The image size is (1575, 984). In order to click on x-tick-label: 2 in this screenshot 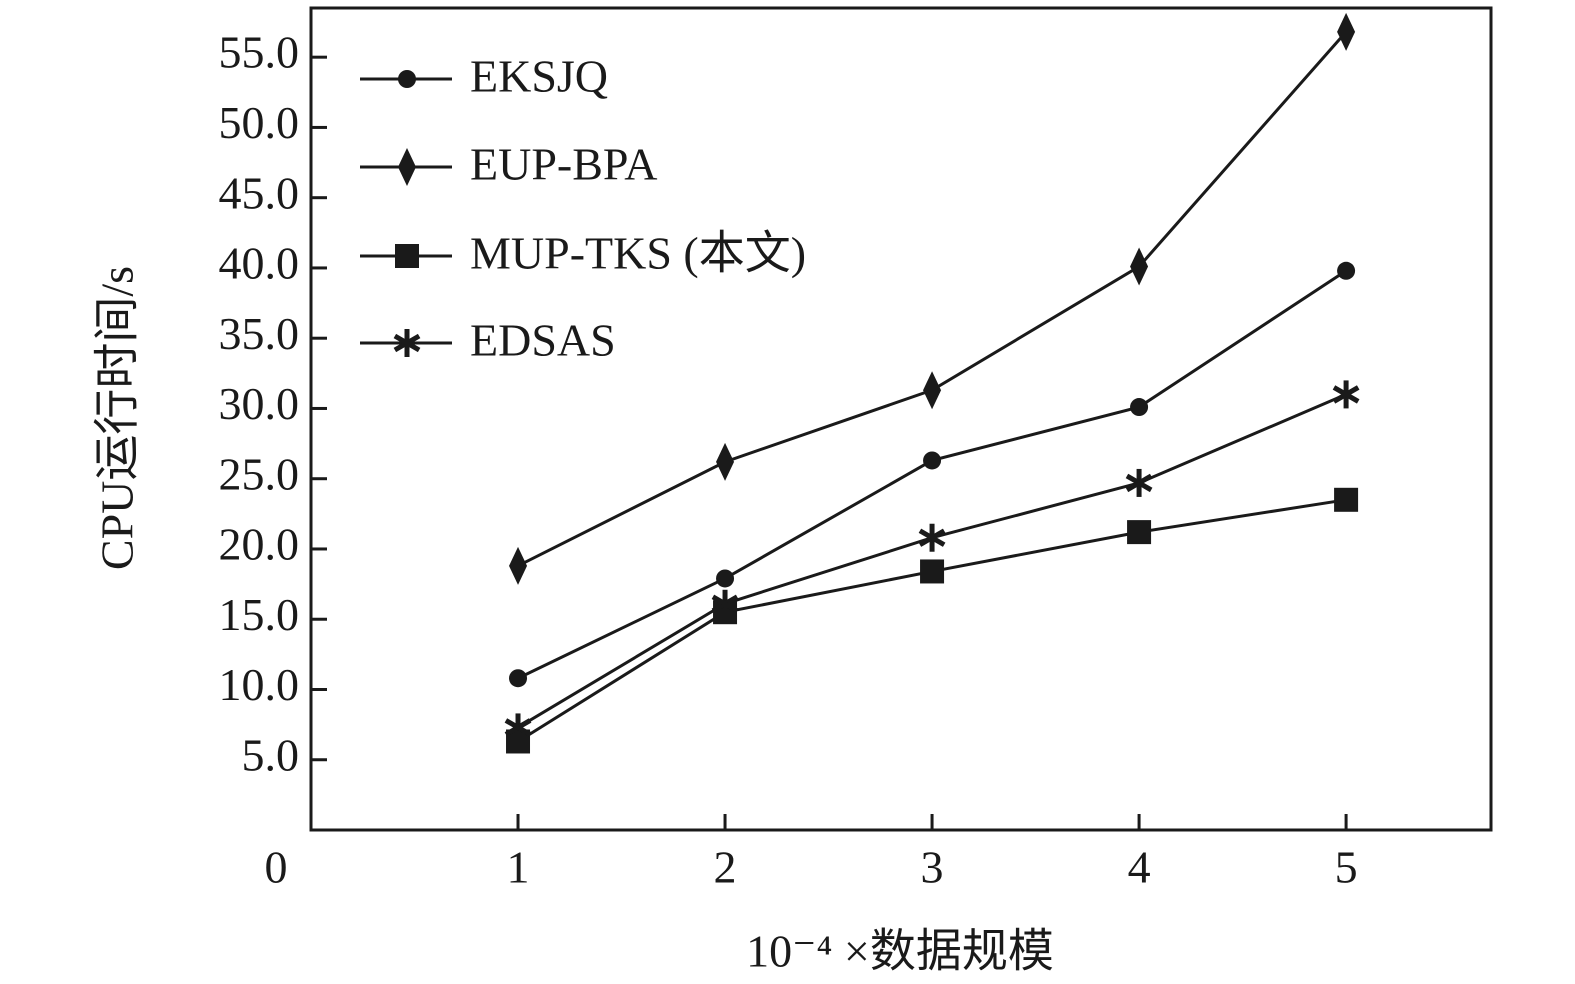, I will do `click(725, 867)`.